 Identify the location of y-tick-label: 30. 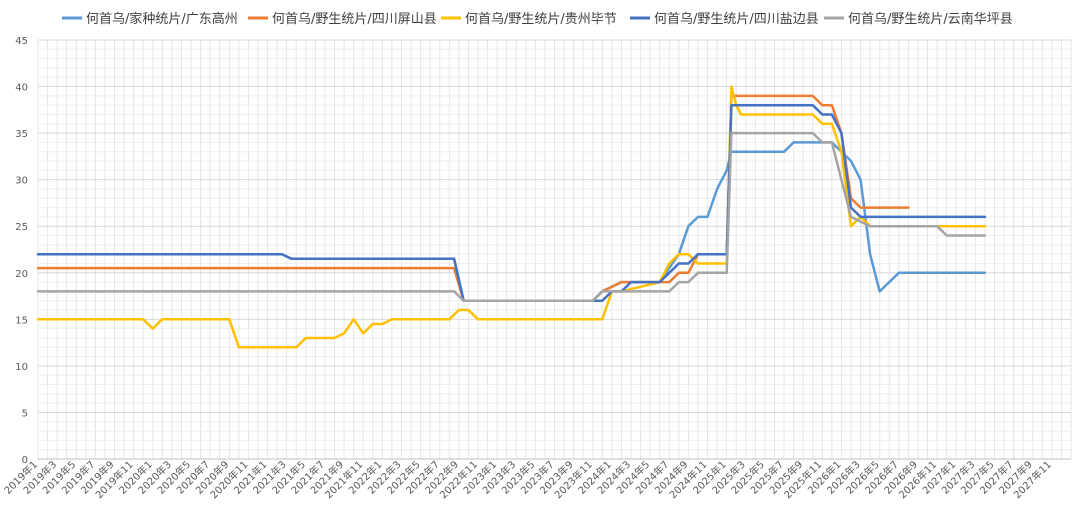
(21, 181).